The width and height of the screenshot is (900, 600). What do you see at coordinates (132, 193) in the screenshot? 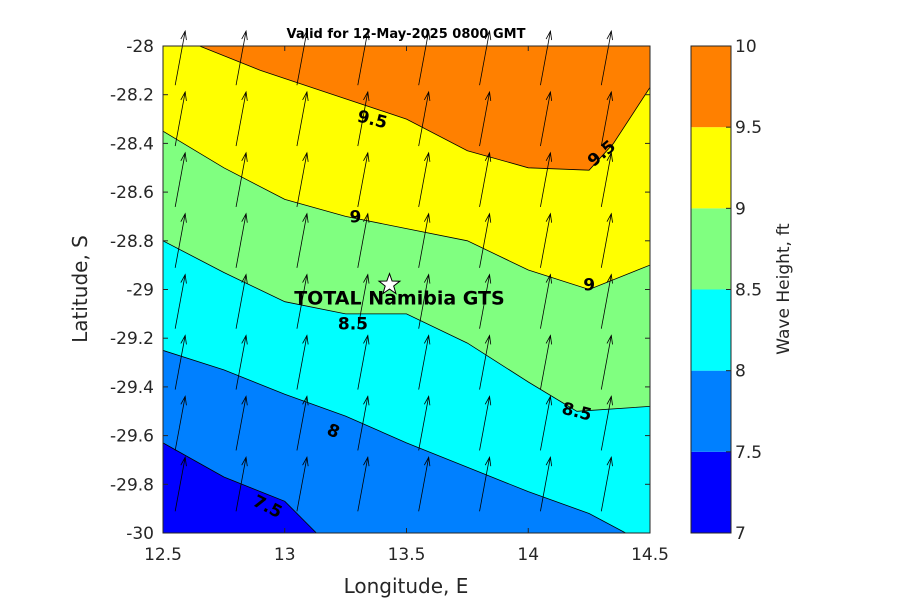
I see `y-tick-label: -28.6` at bounding box center [132, 193].